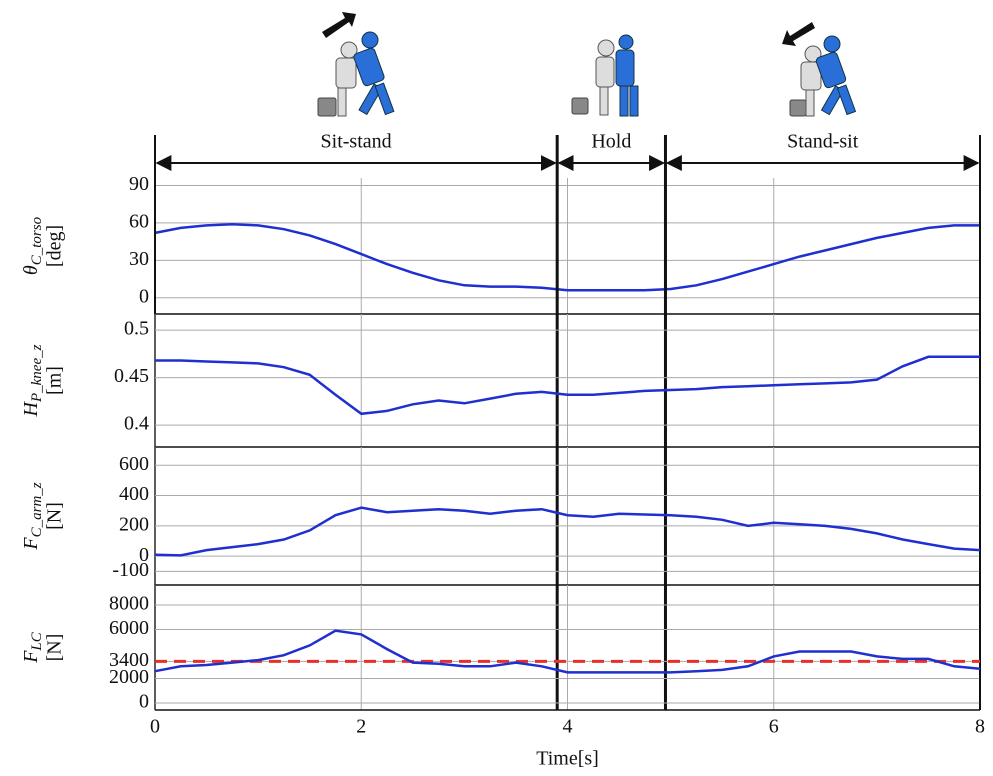  What do you see at coordinates (55, 380) in the screenshot?
I see `y-label-unit: [m]` at bounding box center [55, 380].